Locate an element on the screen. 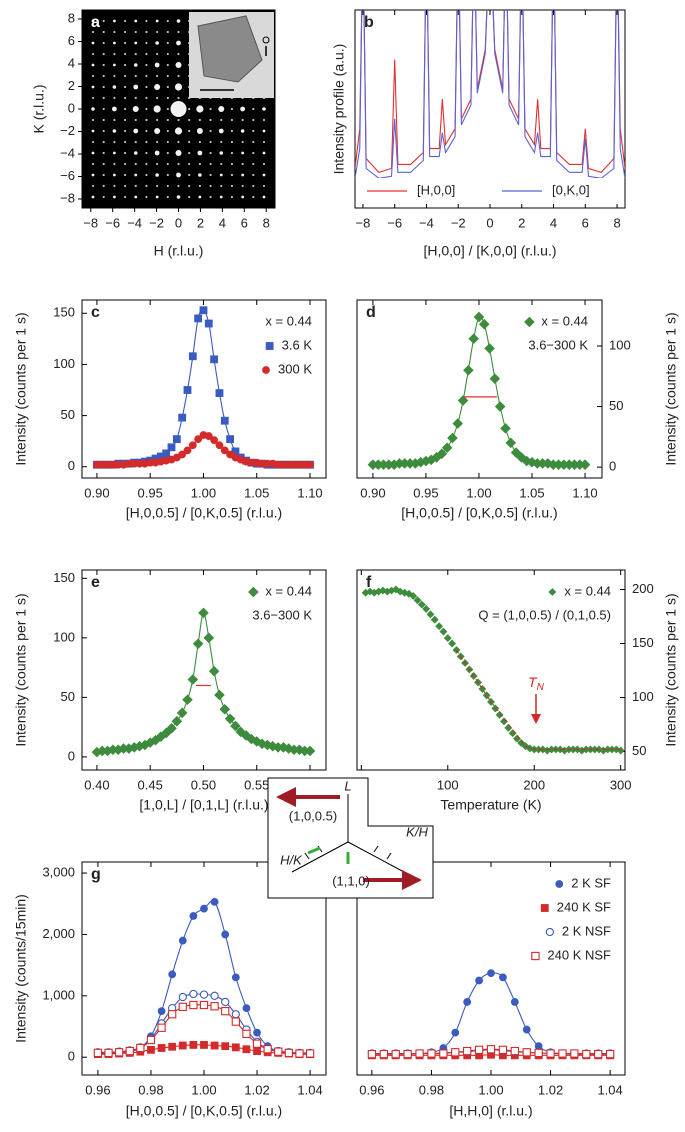  x-tick-label: −8 is located at coordinates (363, 222).